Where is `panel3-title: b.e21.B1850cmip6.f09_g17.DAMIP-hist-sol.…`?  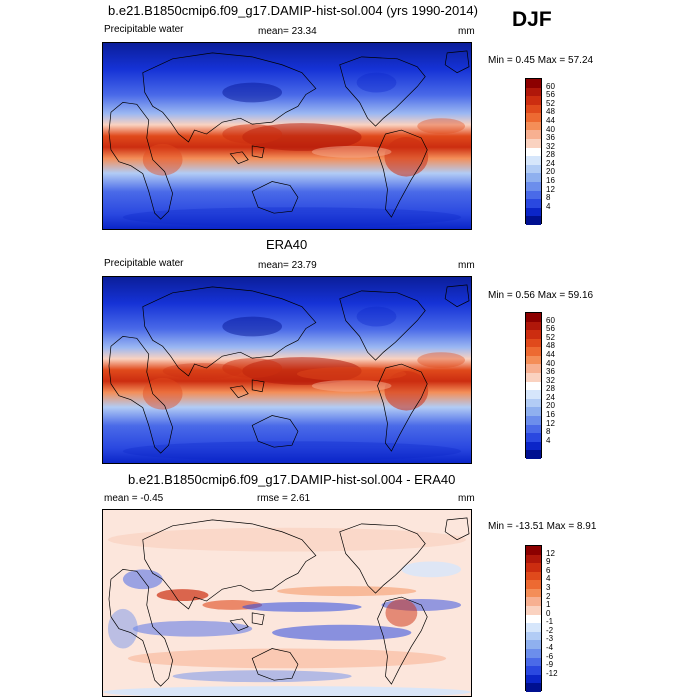 panel3-title: b.e21.B1850cmip6.f09_g17.DAMIP-hist-sol.… is located at coordinates (292, 479).